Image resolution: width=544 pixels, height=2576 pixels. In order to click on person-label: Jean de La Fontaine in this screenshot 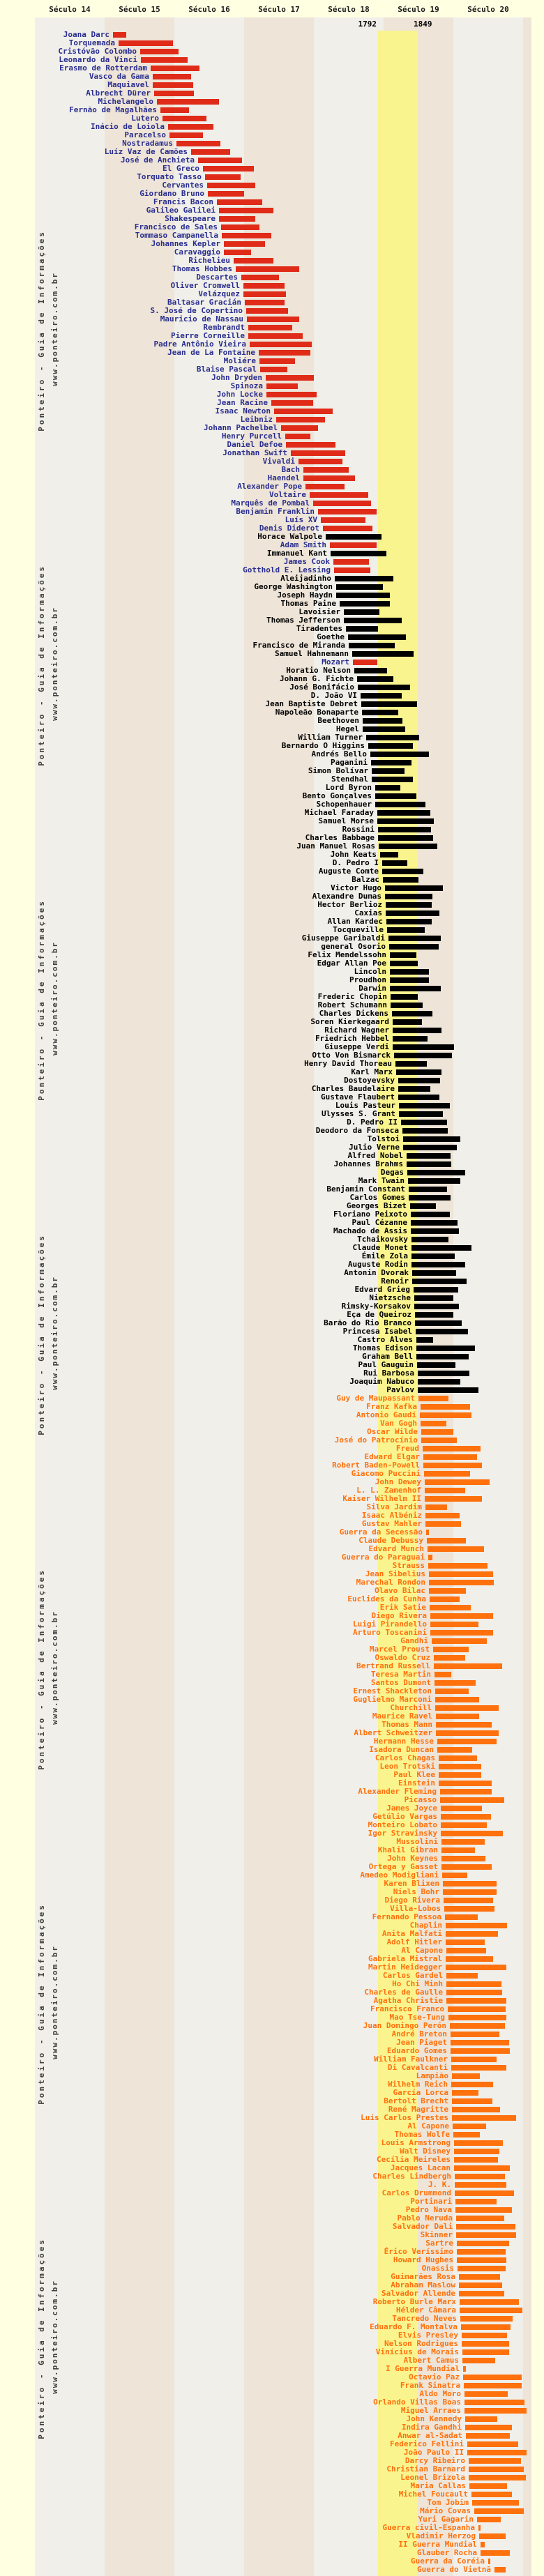, I will do `click(211, 352)`.